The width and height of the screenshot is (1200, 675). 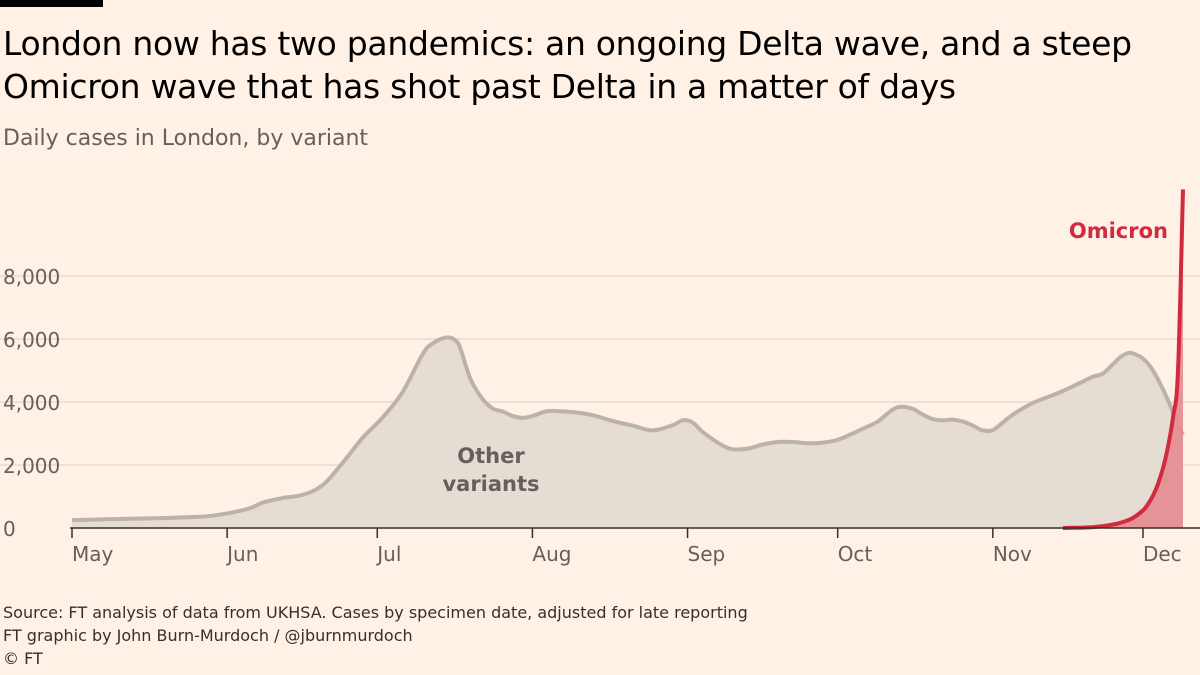 I want to click on x-tick-label-may: May, so click(x=93, y=554).